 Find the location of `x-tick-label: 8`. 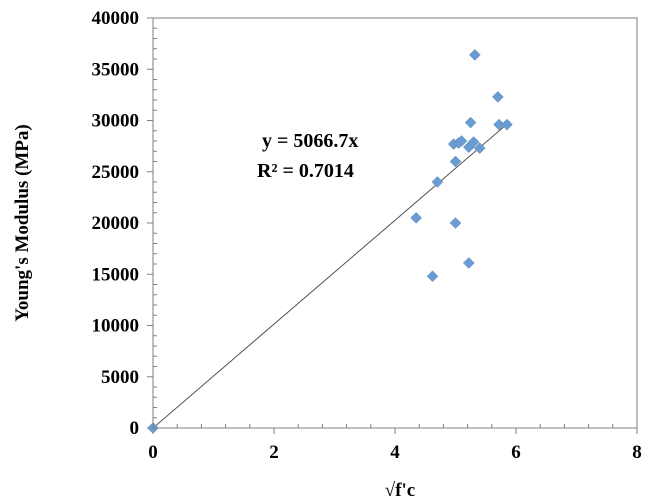

x-tick-label: 8 is located at coordinates (637, 452).